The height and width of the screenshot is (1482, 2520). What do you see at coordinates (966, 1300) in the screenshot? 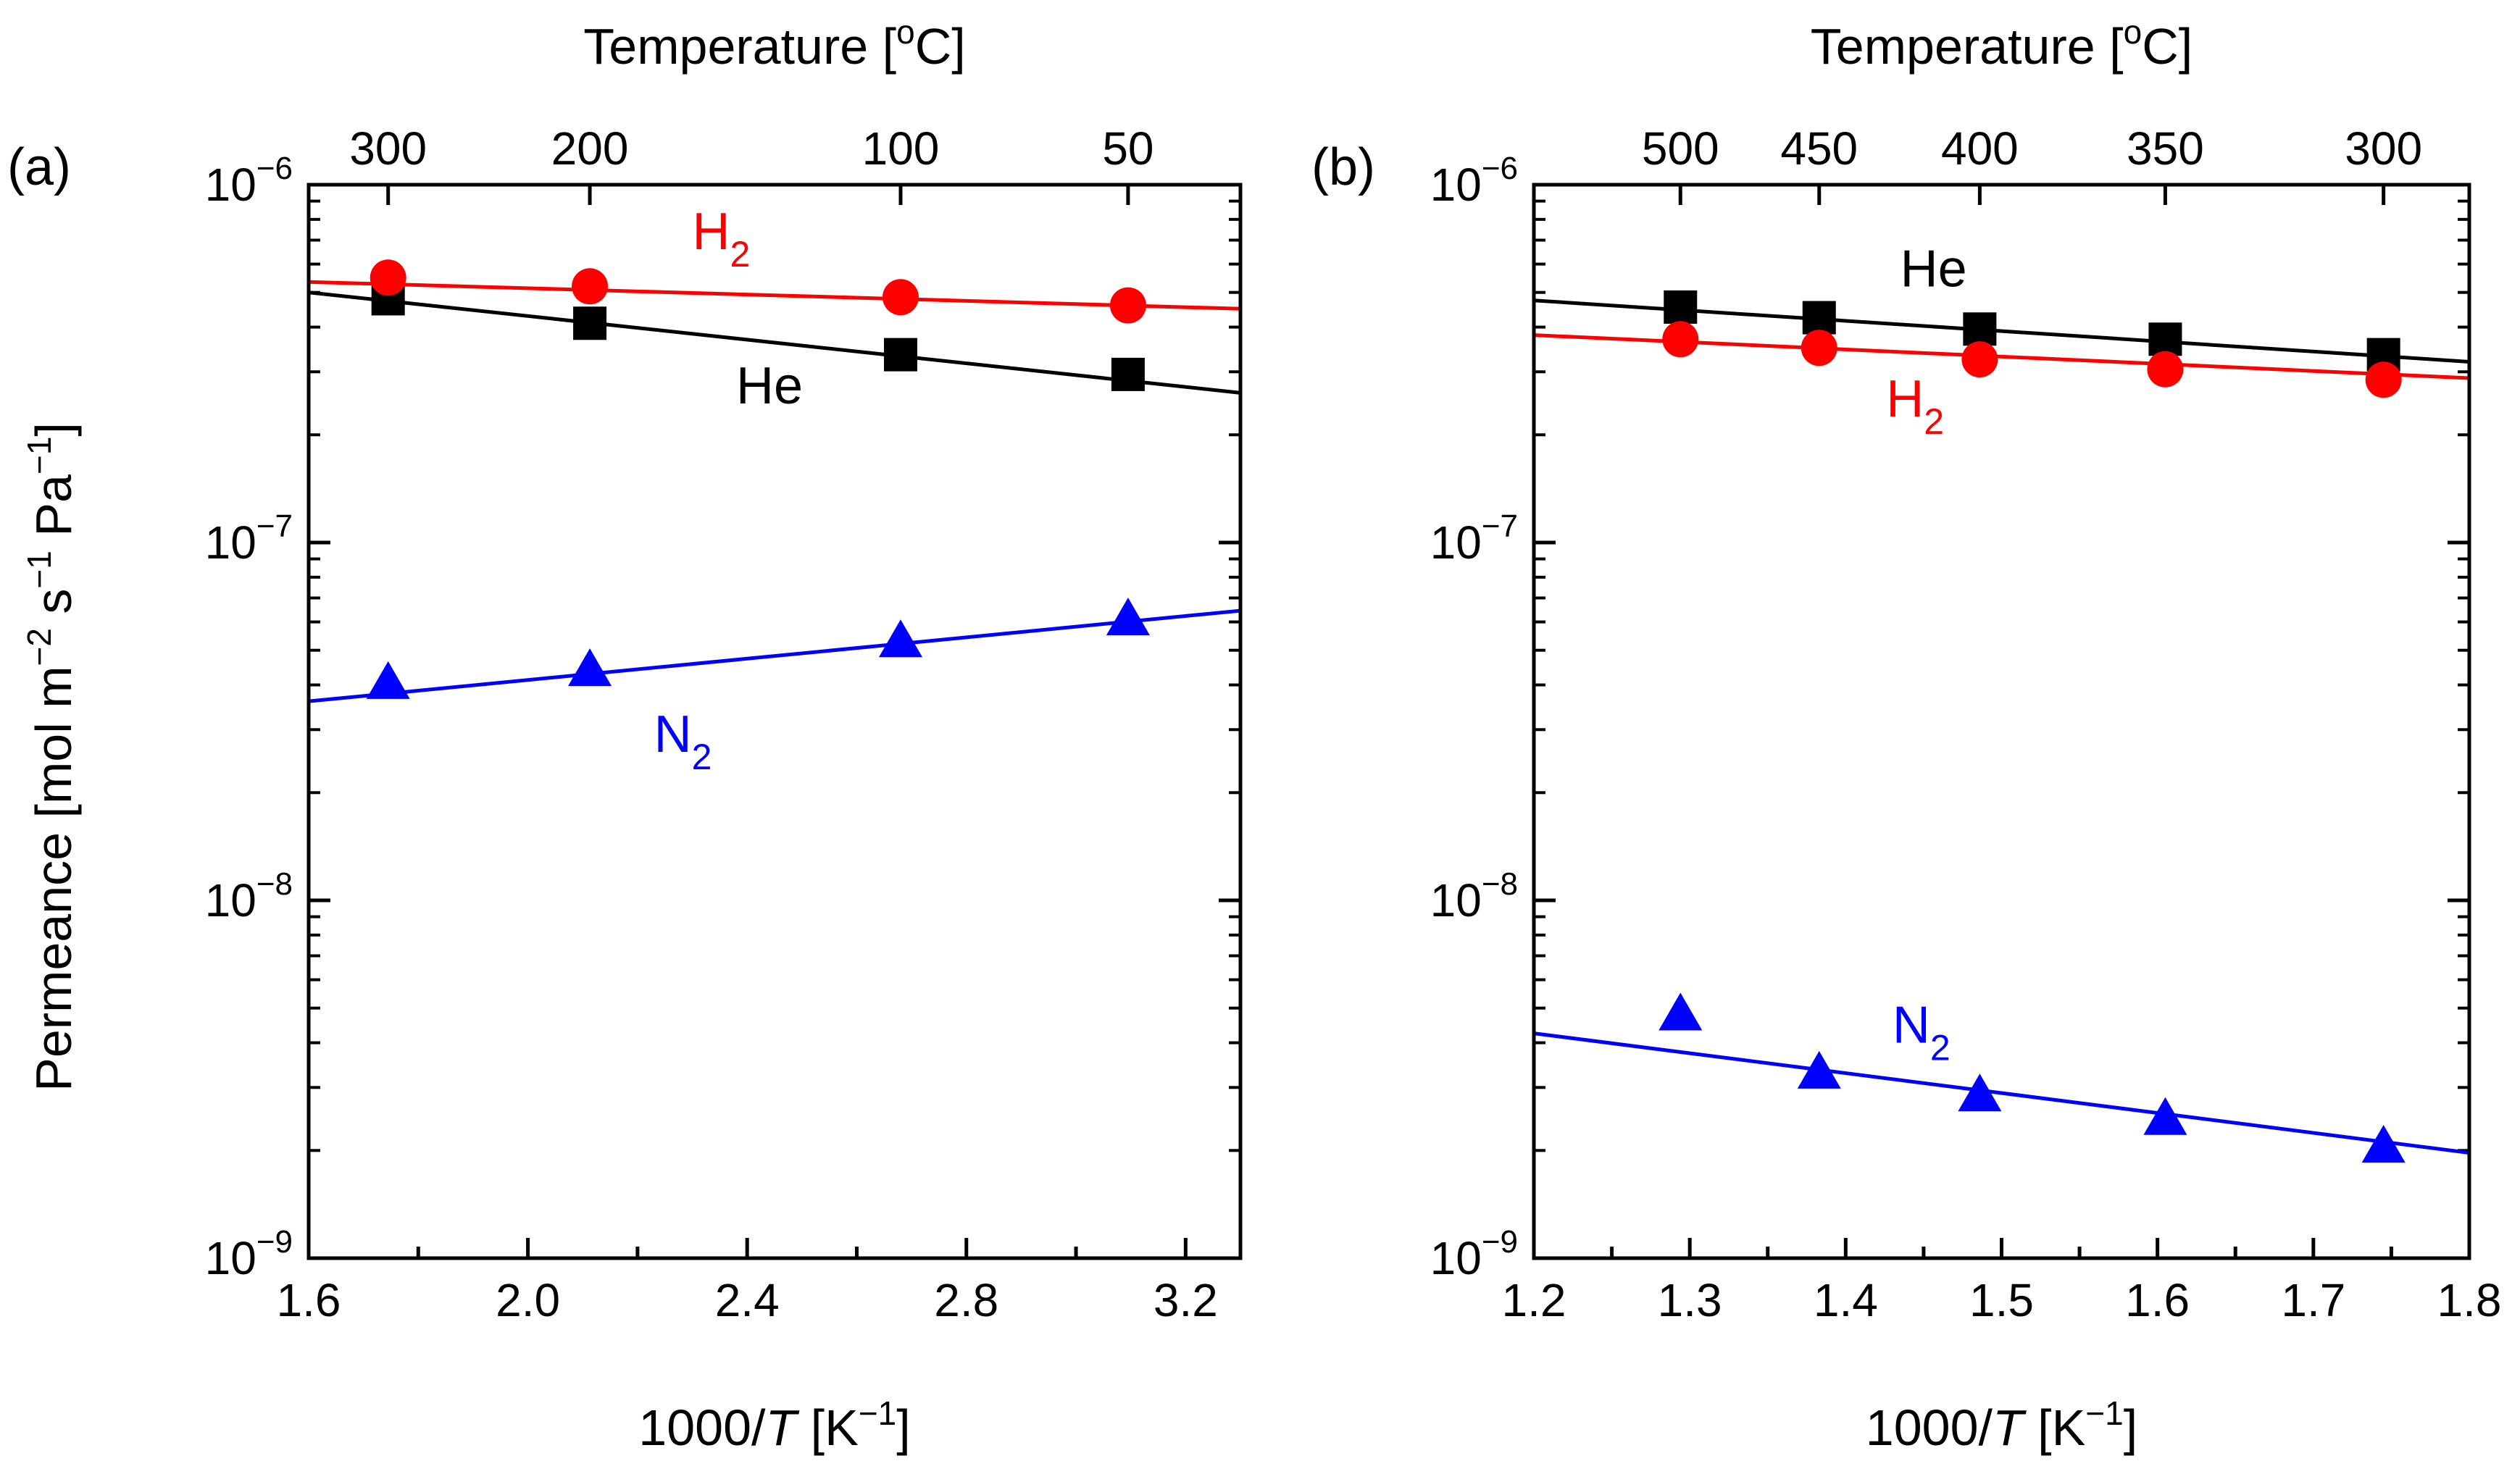
I see `x-tick-label: 2.8` at bounding box center [966, 1300].